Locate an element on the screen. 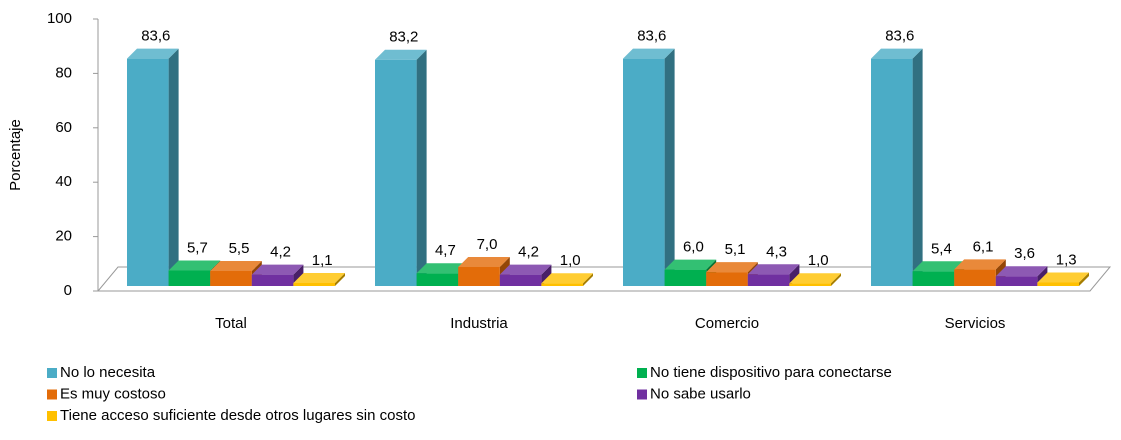 This screenshot has width=1121, height=440. value-label: 3,6 is located at coordinates (1024, 253).